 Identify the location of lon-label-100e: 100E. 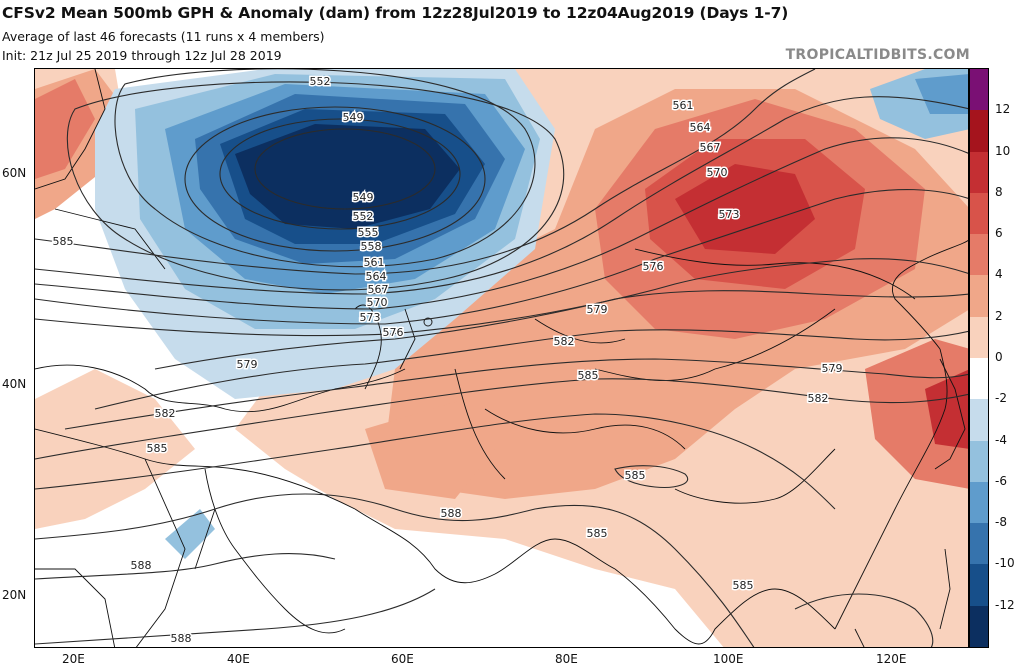
(728, 659).